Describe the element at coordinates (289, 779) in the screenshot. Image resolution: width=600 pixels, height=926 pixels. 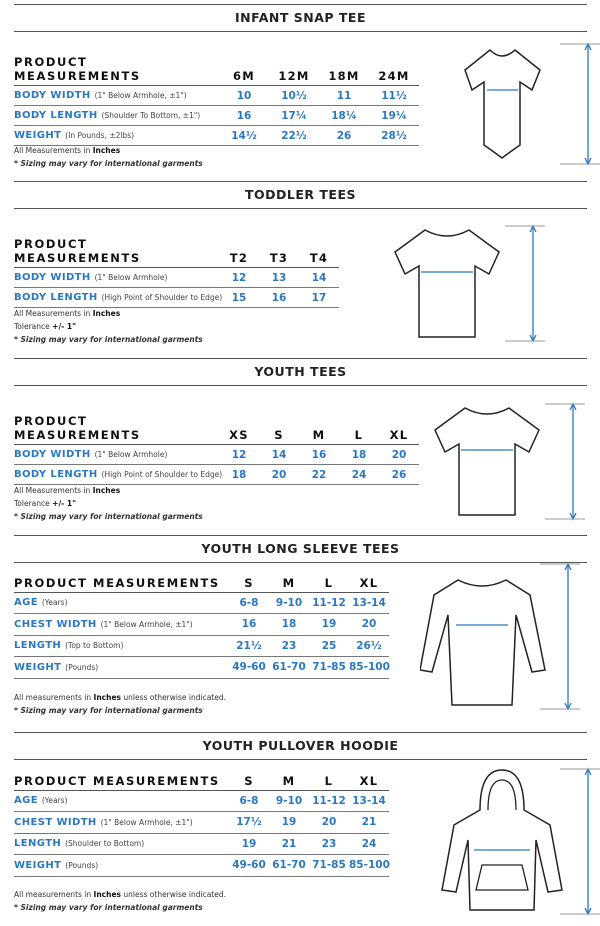
I see `size-header: M` at that location.